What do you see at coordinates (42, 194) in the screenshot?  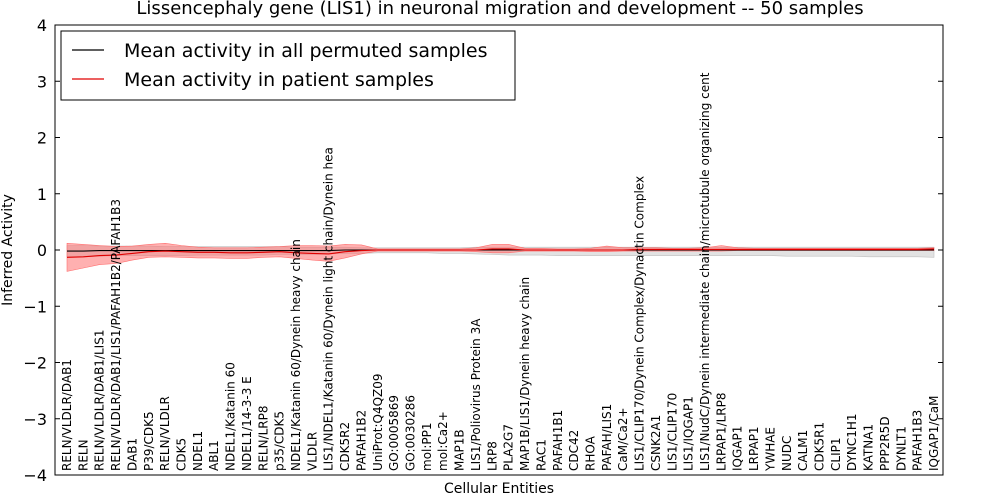 I see `y-tick-label: 1` at bounding box center [42, 194].